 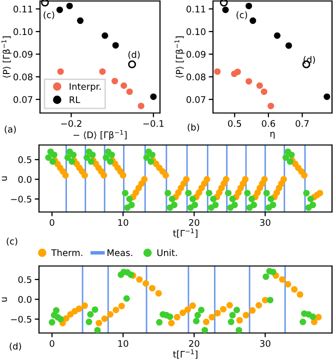 What do you see at coordinates (272, 135) in the screenshot?
I see `x-axis-title: η` at bounding box center [272, 135].